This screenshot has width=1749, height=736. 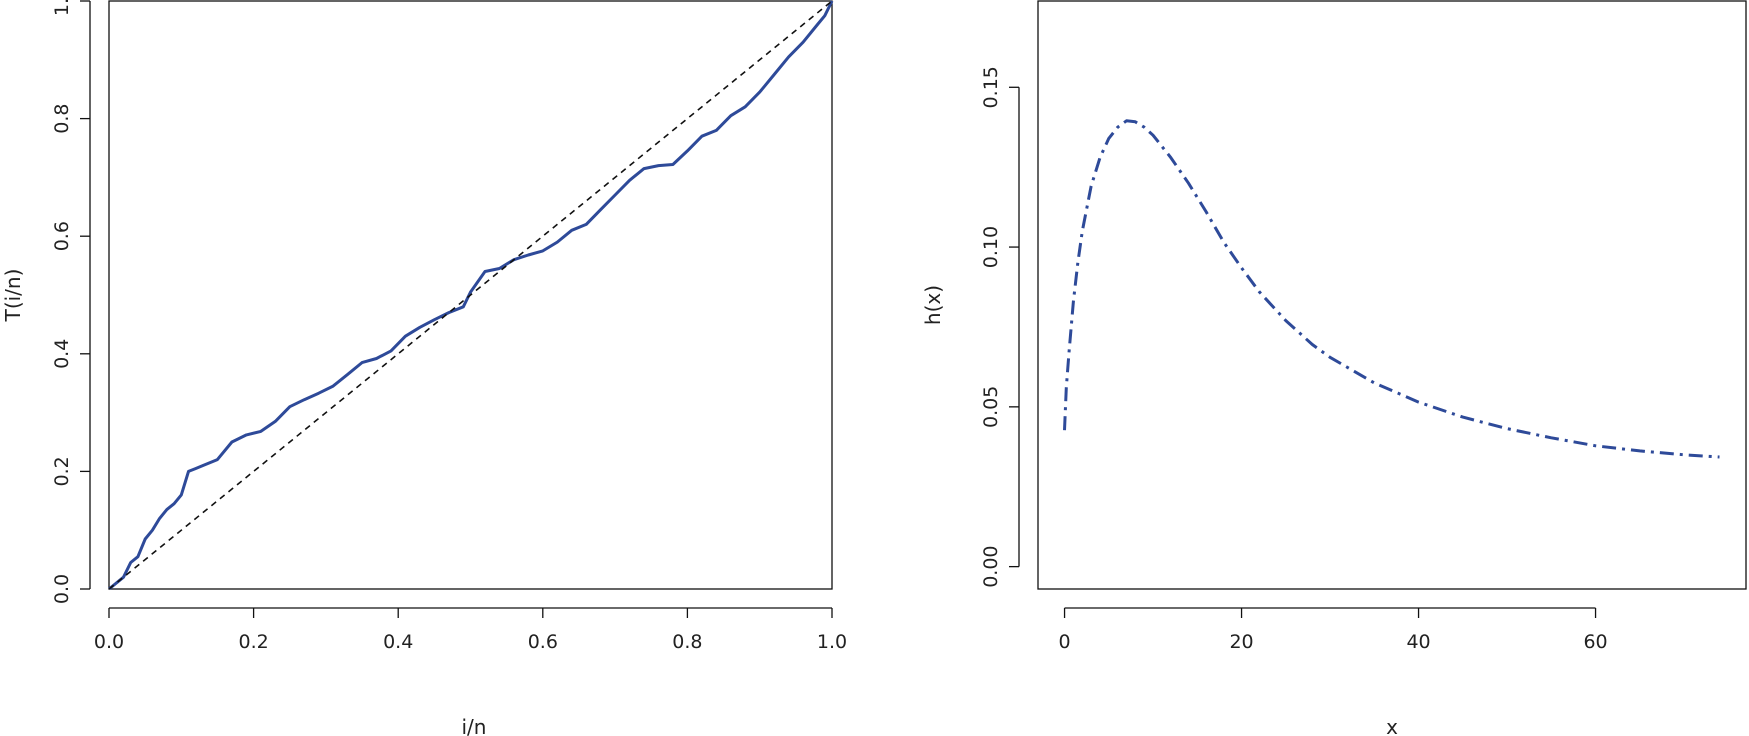 I want to click on left-y-tick-label: 0.6, so click(x=62, y=236).